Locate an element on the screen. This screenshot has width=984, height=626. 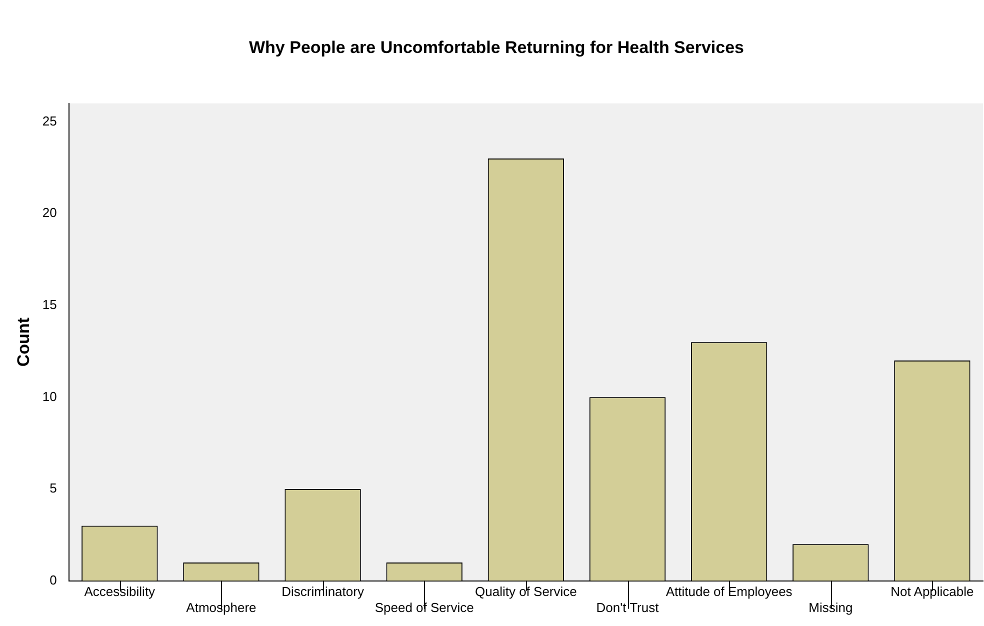
x-tick-label: Don't Trust is located at coordinates (628, 607).